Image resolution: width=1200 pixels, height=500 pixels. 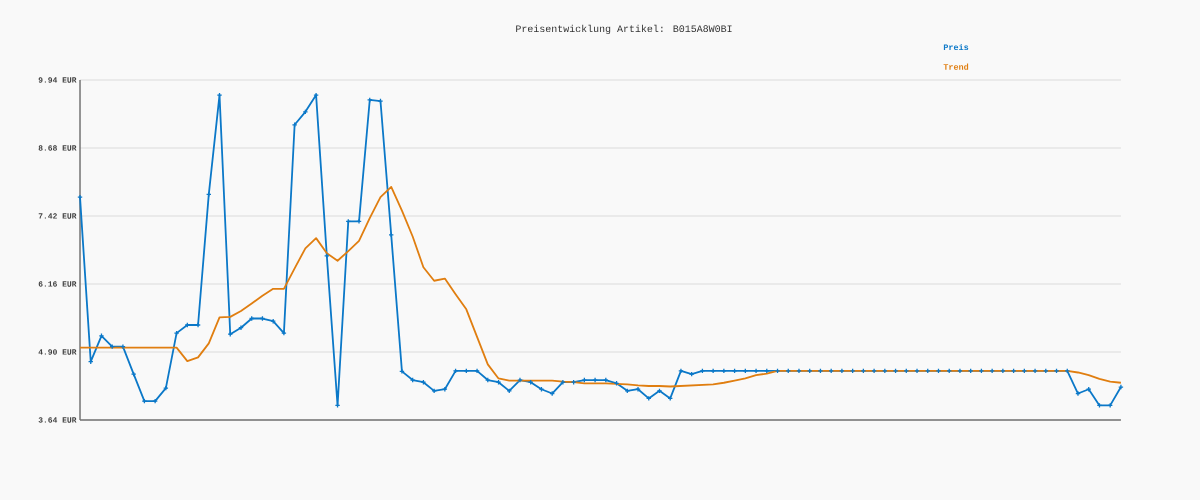 I want to click on text: Trend, so click(x=956, y=66).